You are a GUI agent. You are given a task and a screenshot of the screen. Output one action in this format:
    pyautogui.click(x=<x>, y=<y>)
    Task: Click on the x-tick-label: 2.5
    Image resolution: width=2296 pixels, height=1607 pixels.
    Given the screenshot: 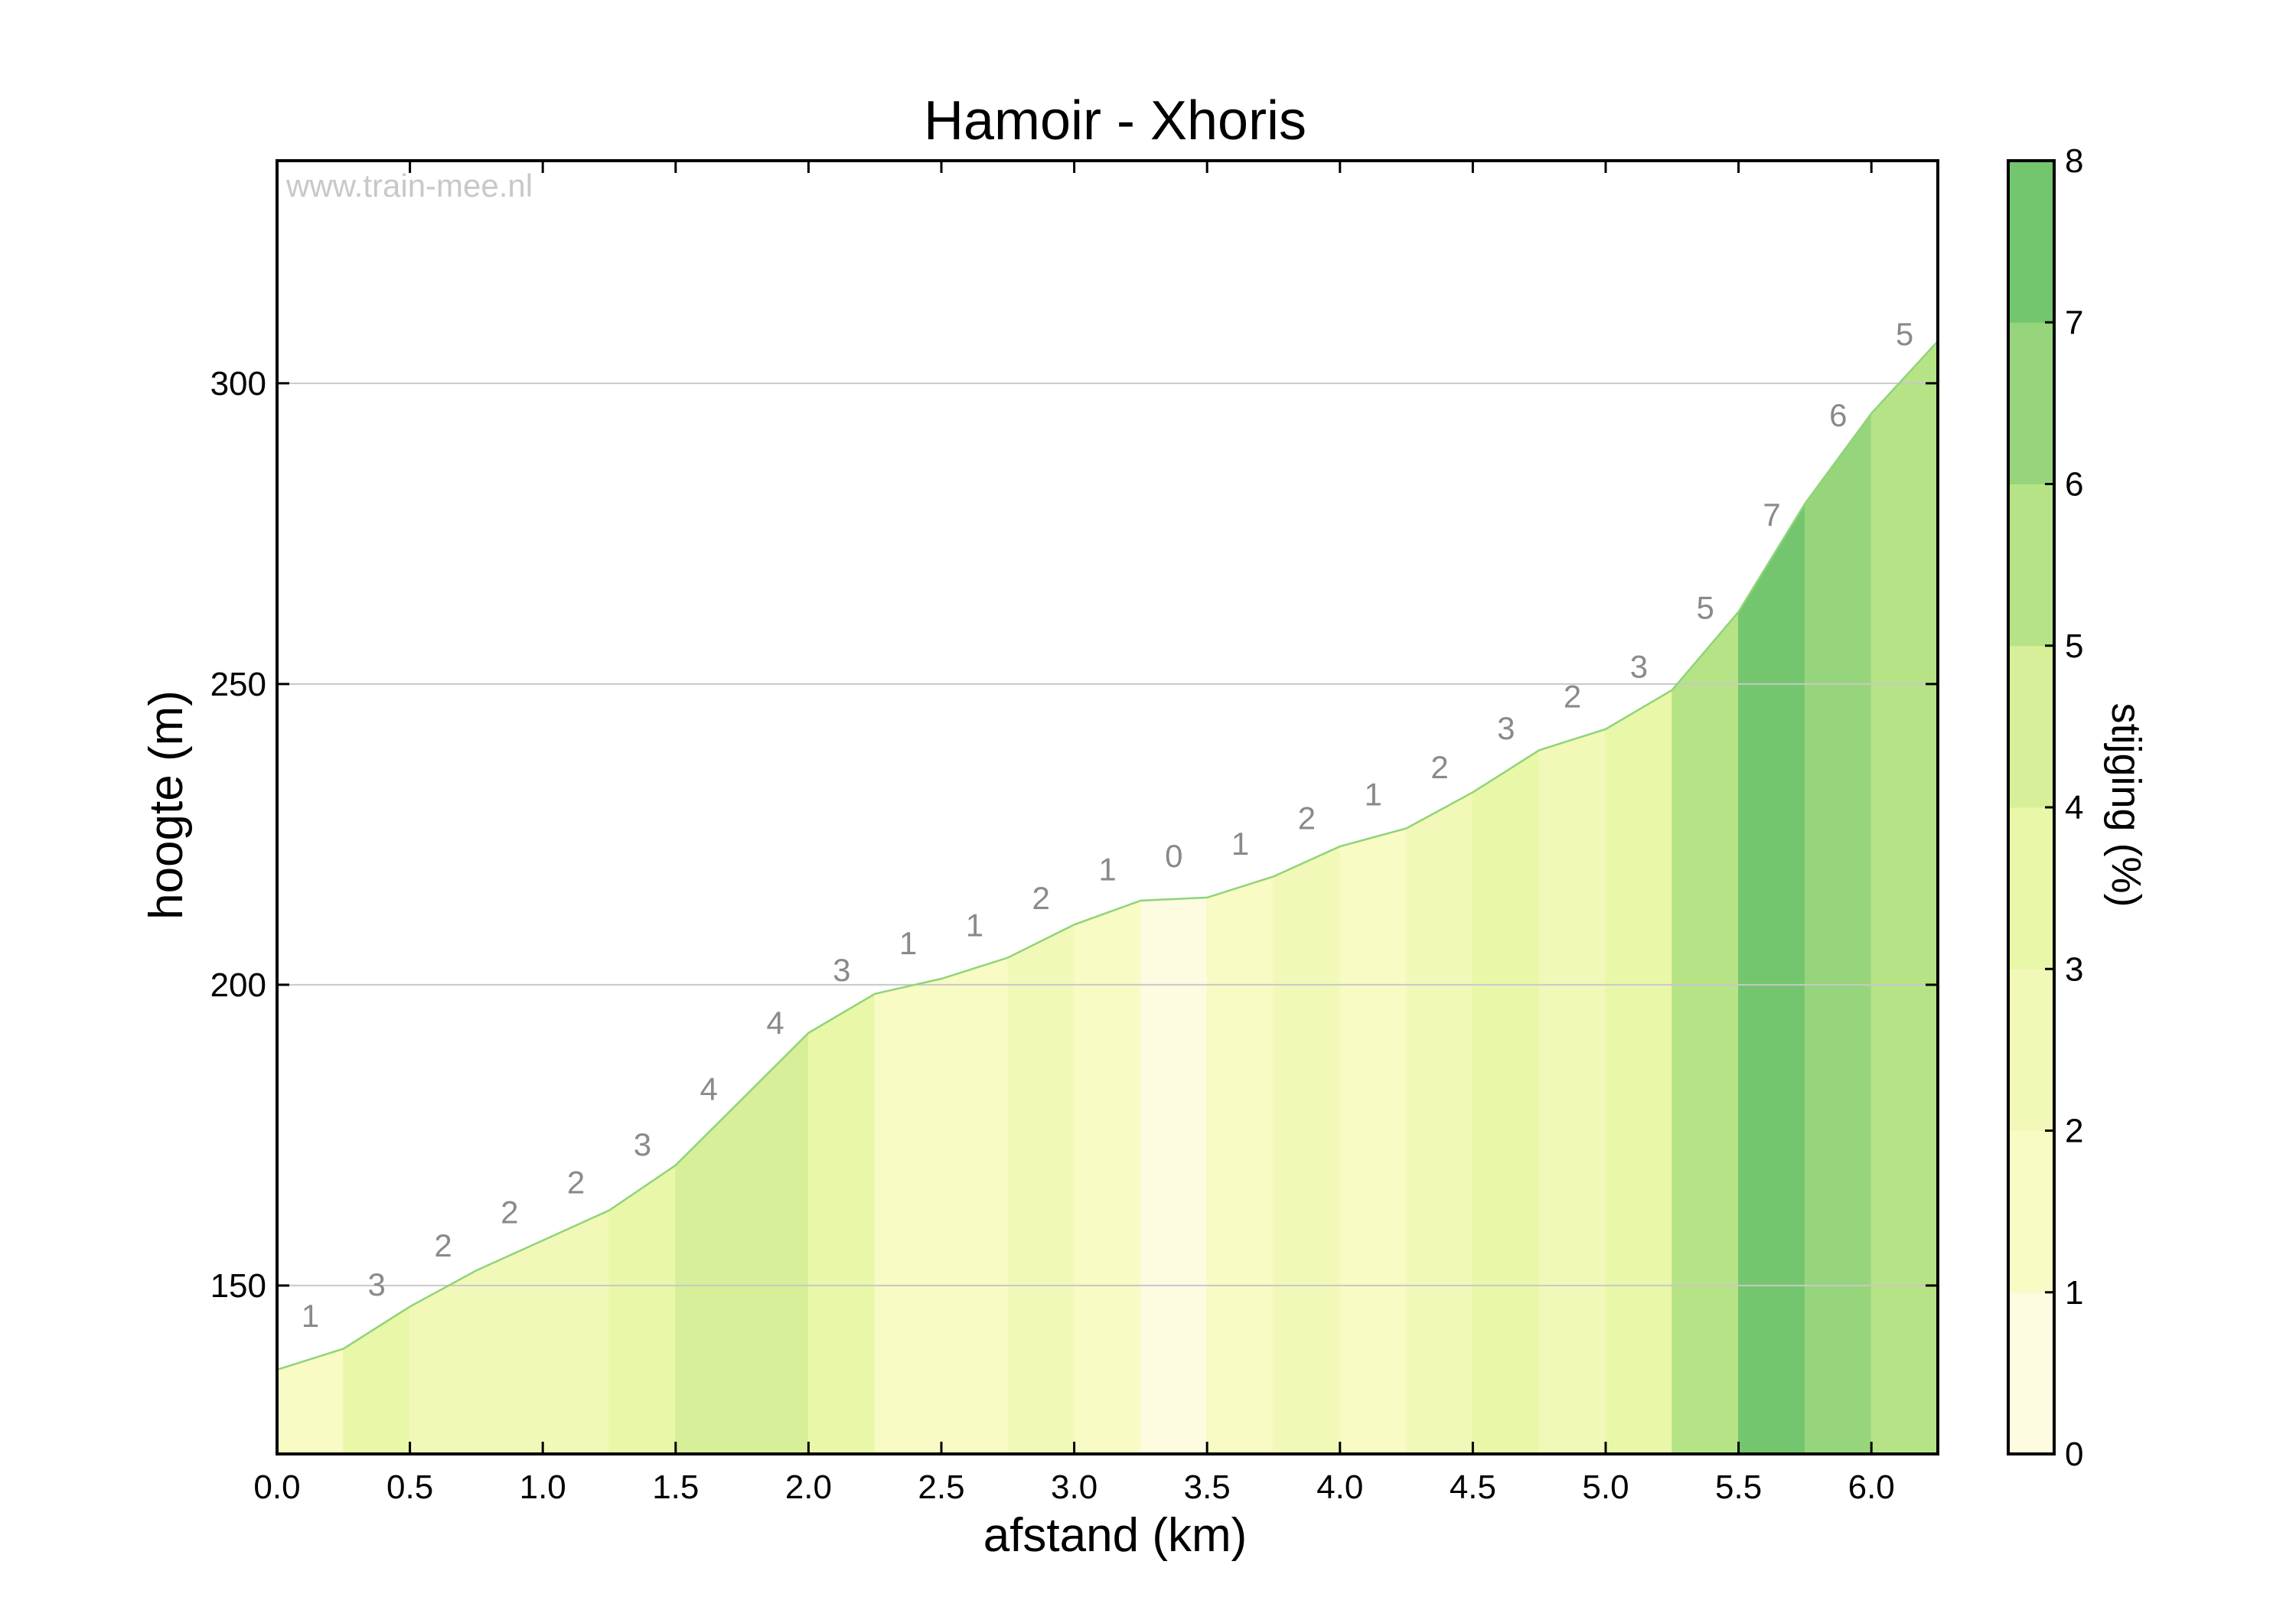 What is the action you would take?
    pyautogui.click(x=941, y=1487)
    